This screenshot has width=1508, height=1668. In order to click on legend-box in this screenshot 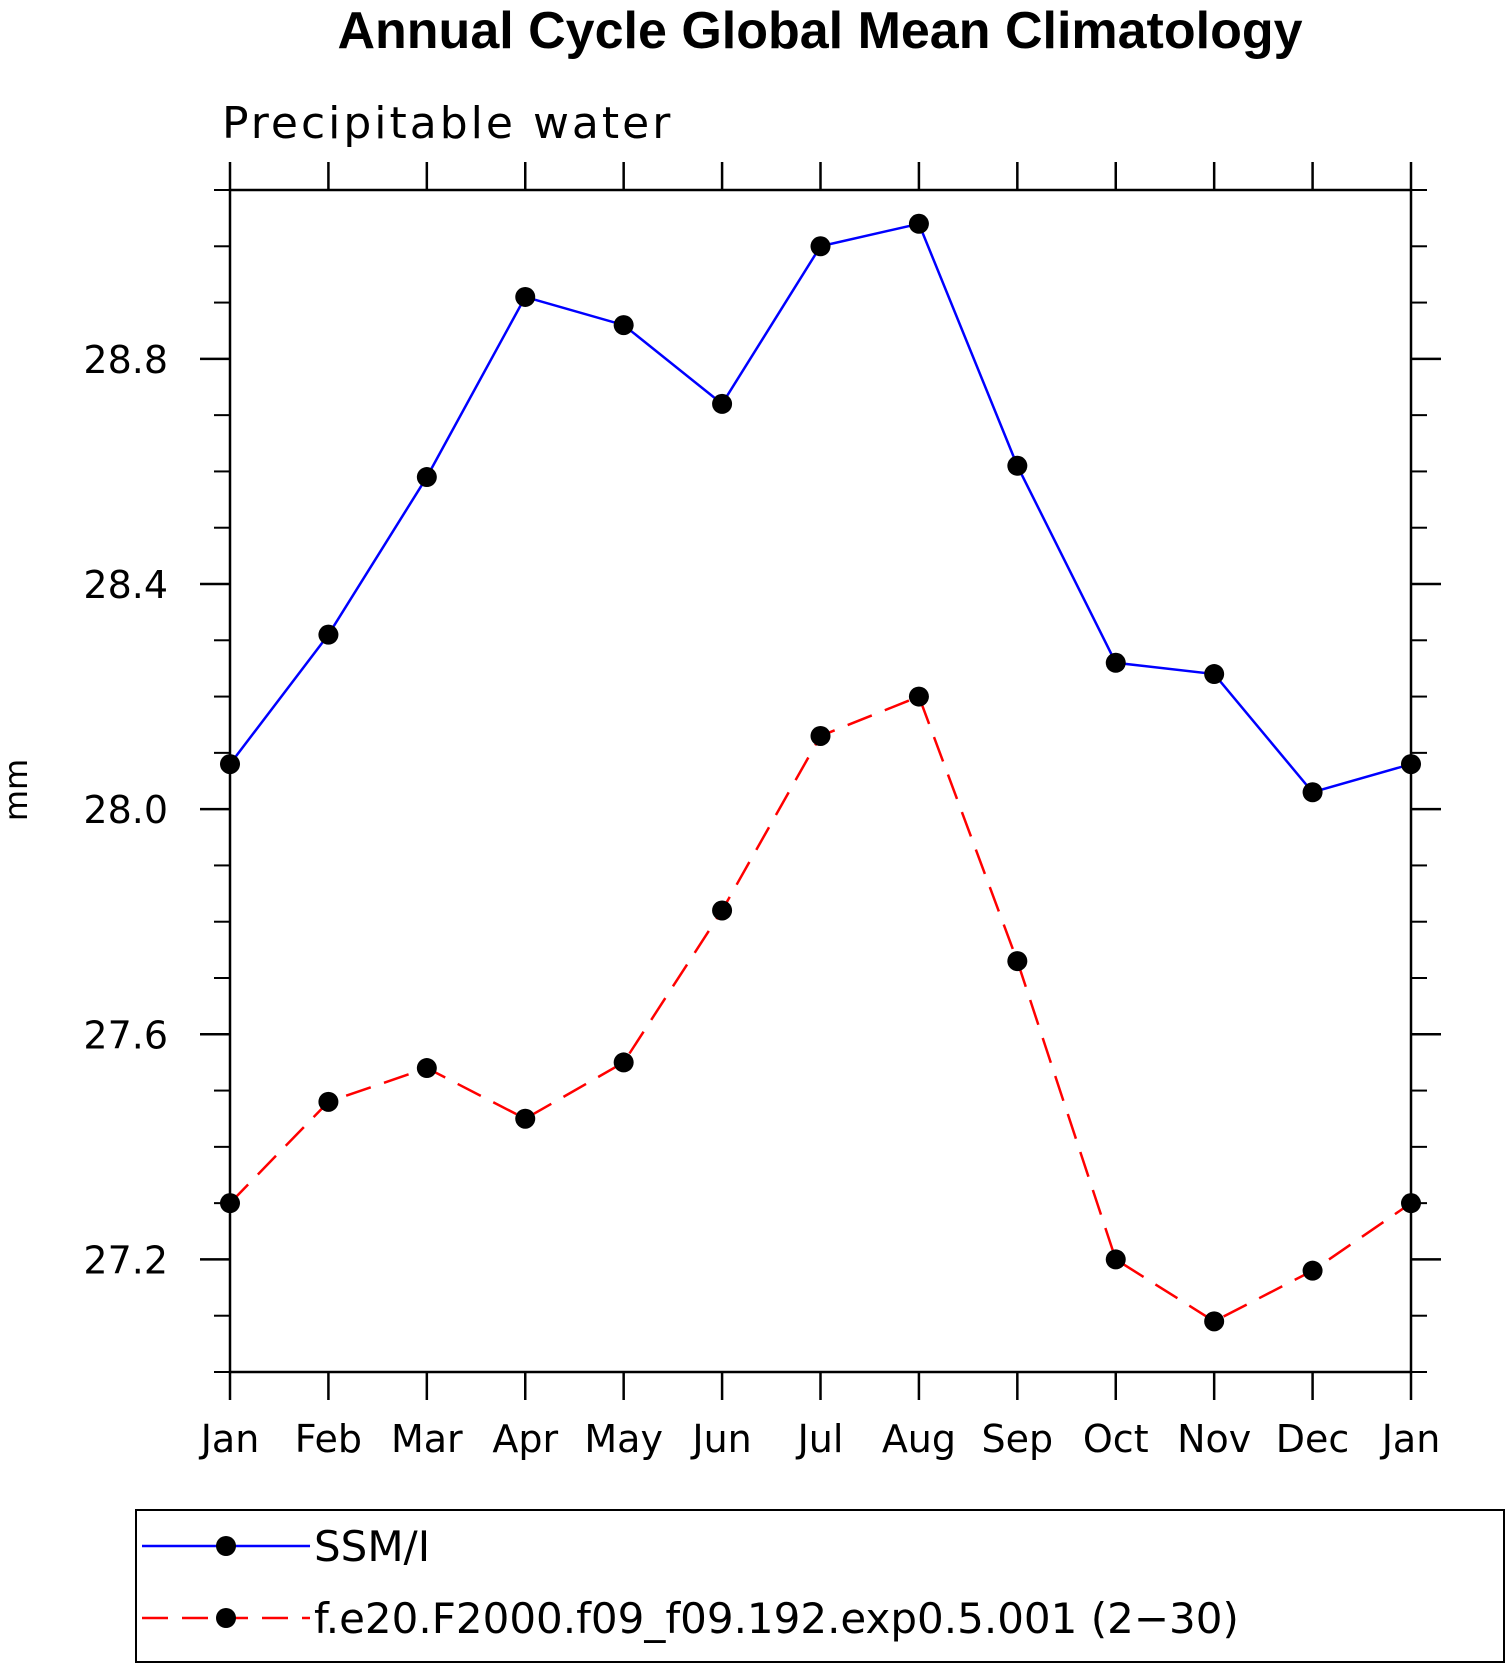, I will do `click(820, 1586)`.